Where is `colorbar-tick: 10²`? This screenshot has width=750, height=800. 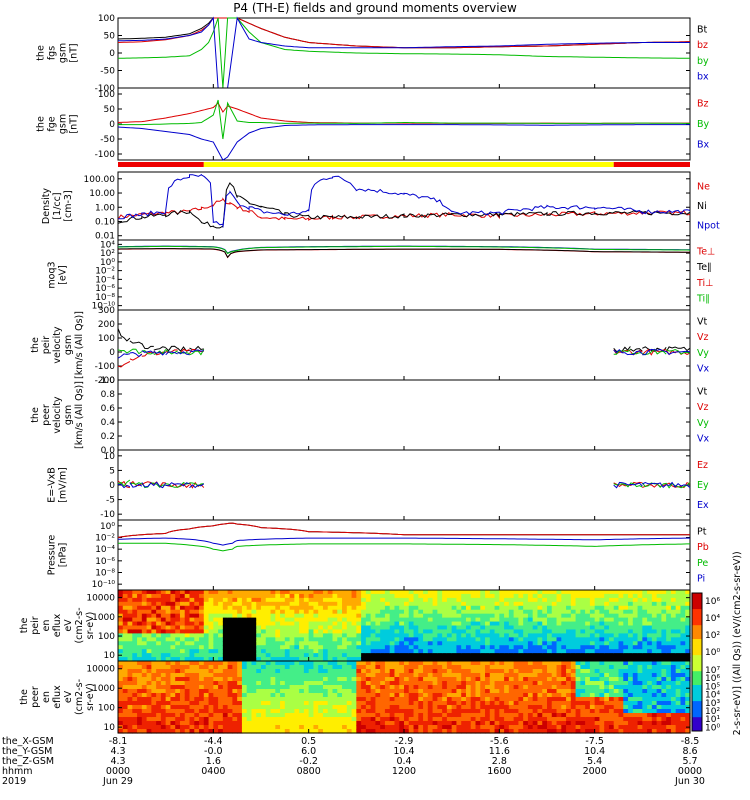 colorbar-tick: 10² is located at coordinates (712, 712).